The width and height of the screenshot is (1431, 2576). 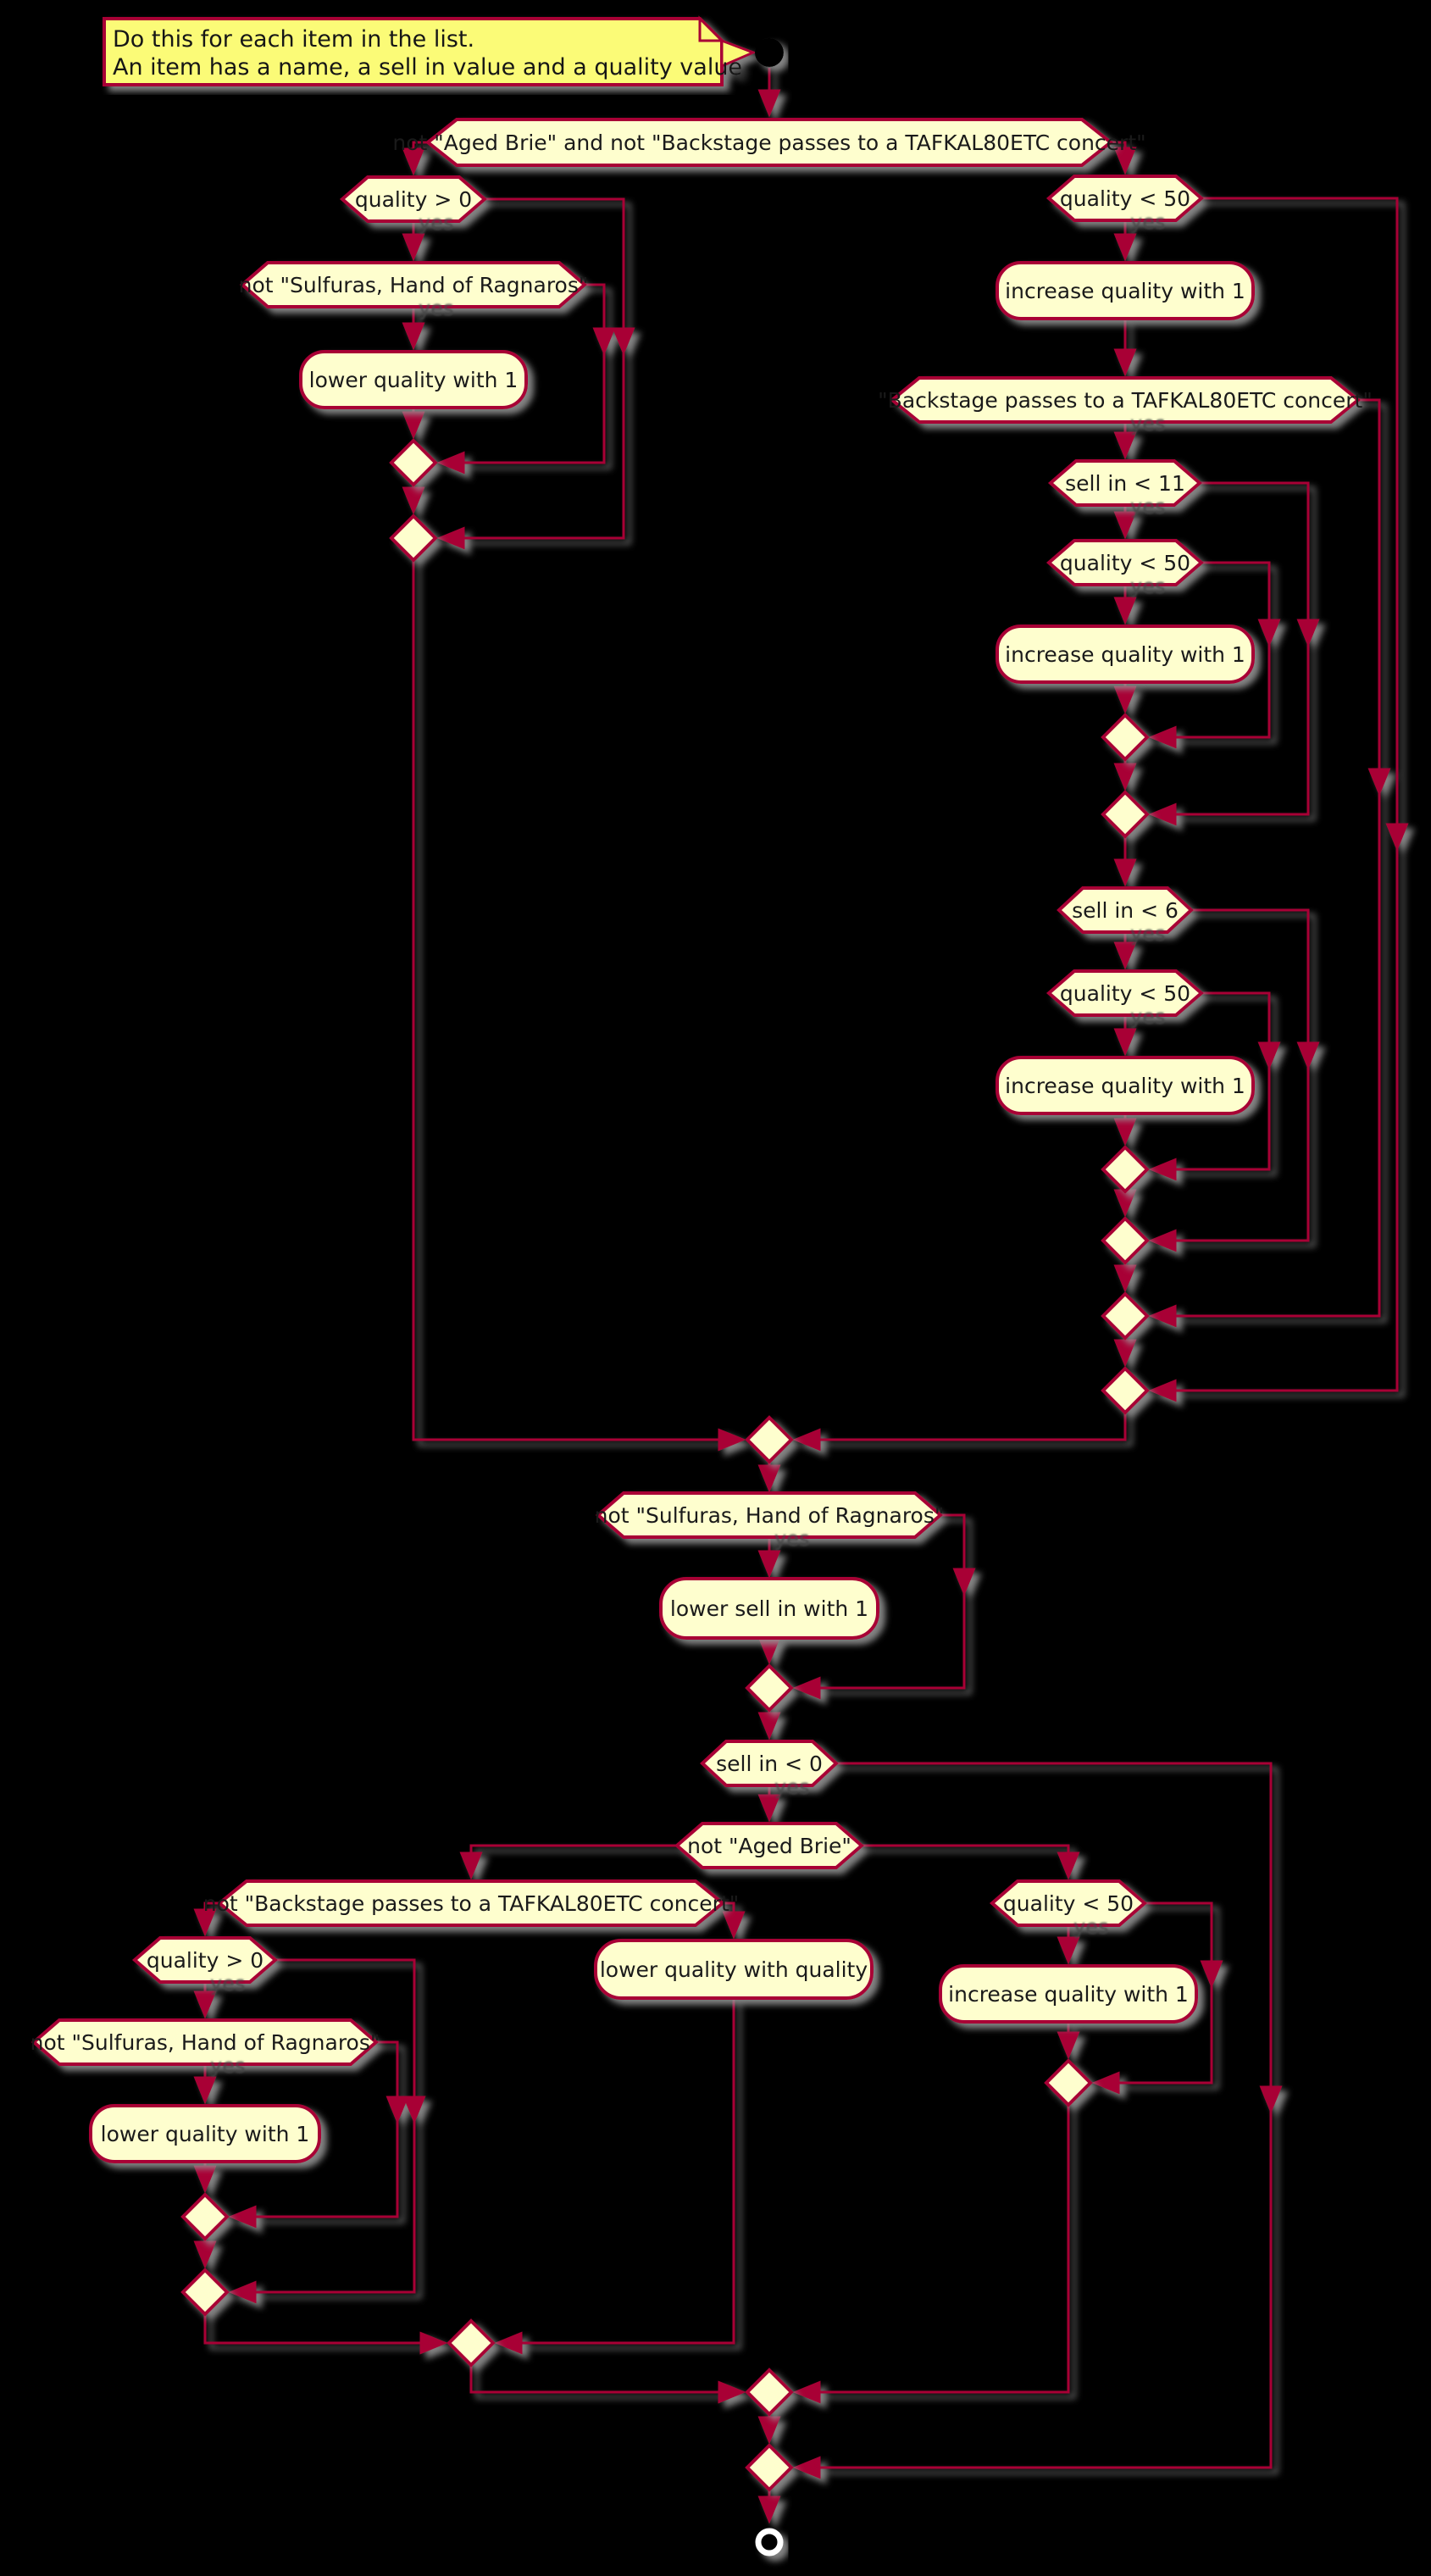 I want to click on condition-quality-lt50-d, so click(x=1069, y=1903).